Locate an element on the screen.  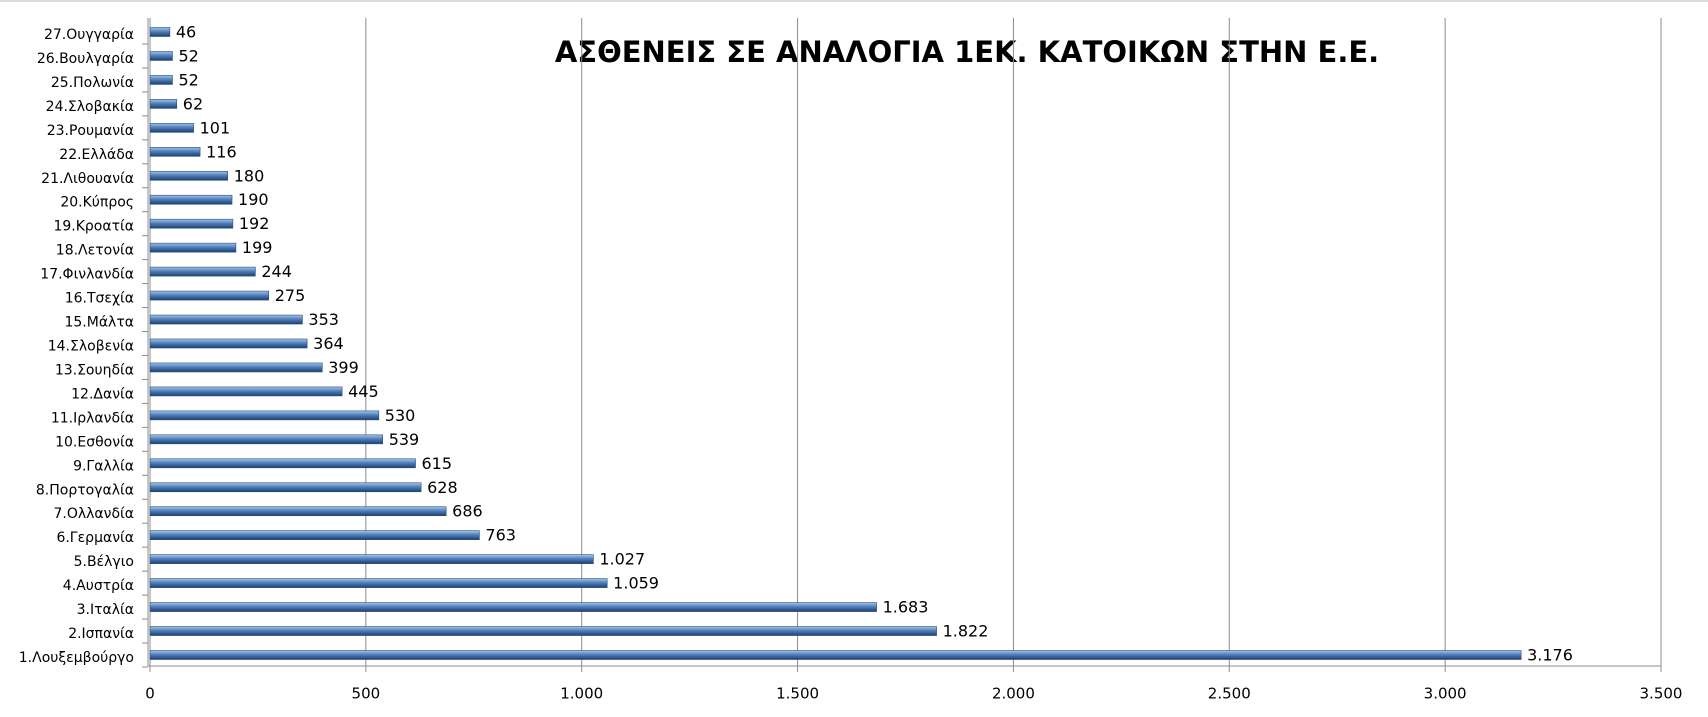
data-label: 1.027 is located at coordinates (622, 559).